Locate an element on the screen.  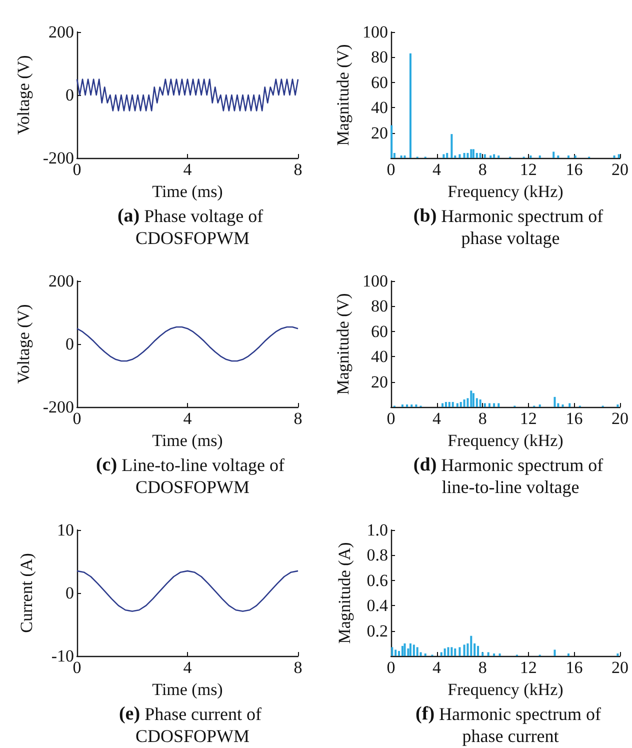
y-tick-label: 0.2 is located at coordinates (377, 630).